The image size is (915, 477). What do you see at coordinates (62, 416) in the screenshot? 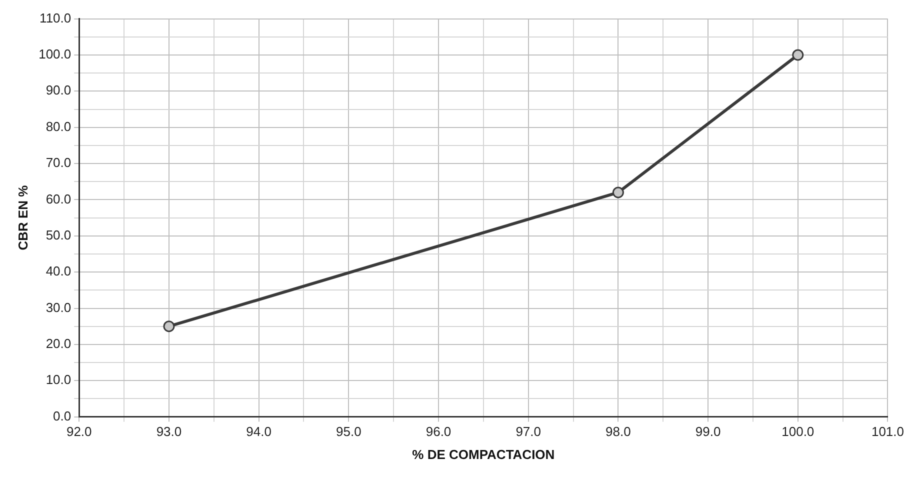
I see `y-tick-label: 0.0` at bounding box center [62, 416].